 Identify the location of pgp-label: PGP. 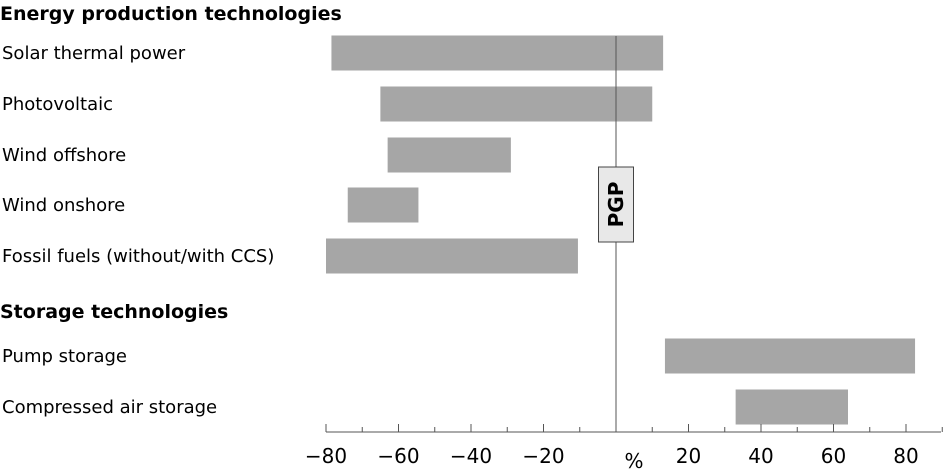
(616, 205).